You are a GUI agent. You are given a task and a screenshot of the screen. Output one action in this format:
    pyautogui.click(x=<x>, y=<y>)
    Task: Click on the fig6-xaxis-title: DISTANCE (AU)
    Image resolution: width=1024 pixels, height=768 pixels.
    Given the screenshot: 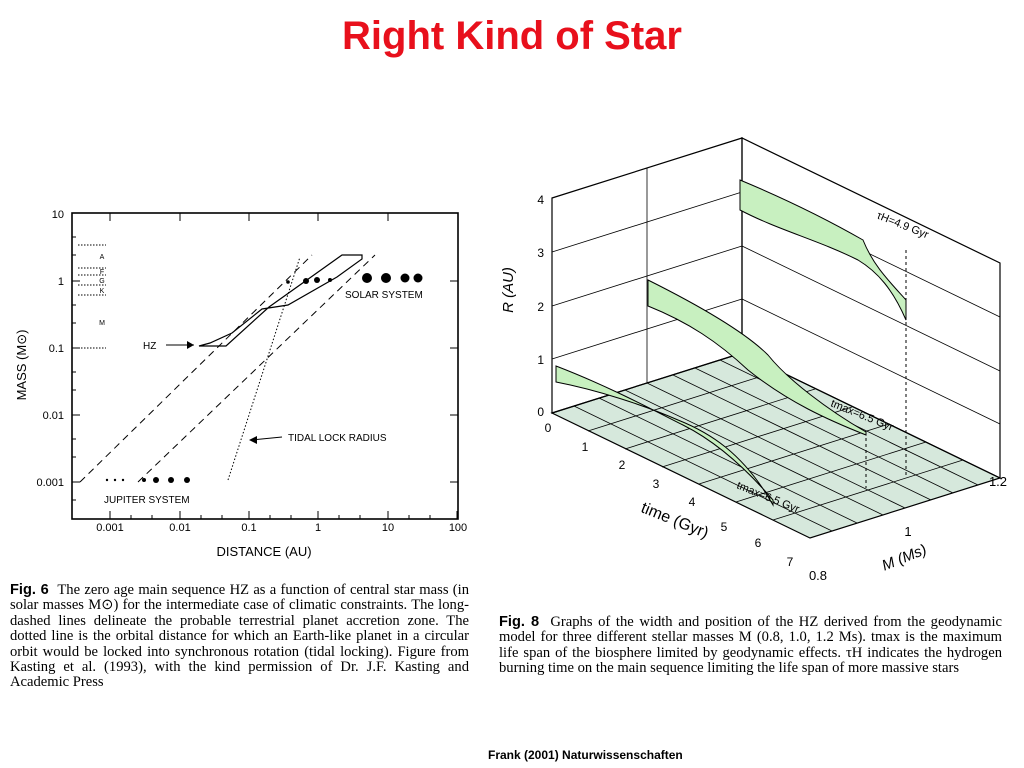 What is the action you would take?
    pyautogui.click(x=263, y=551)
    